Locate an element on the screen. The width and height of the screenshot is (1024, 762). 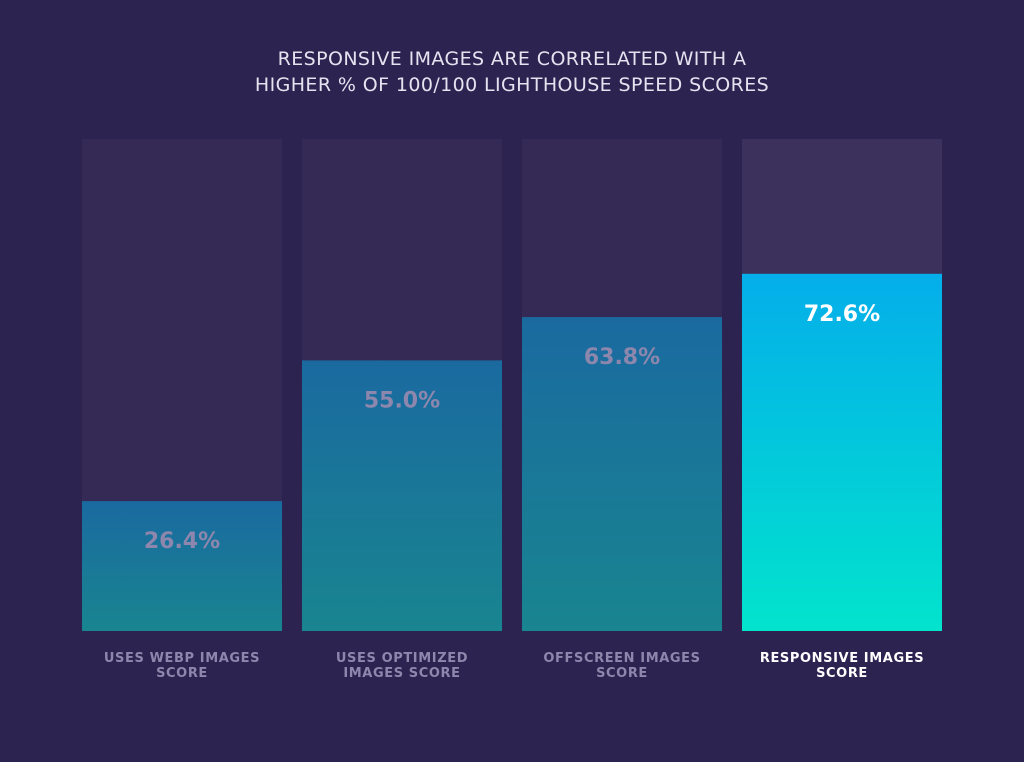
category-label-line: USES OPTIMIZED is located at coordinates (402, 658).